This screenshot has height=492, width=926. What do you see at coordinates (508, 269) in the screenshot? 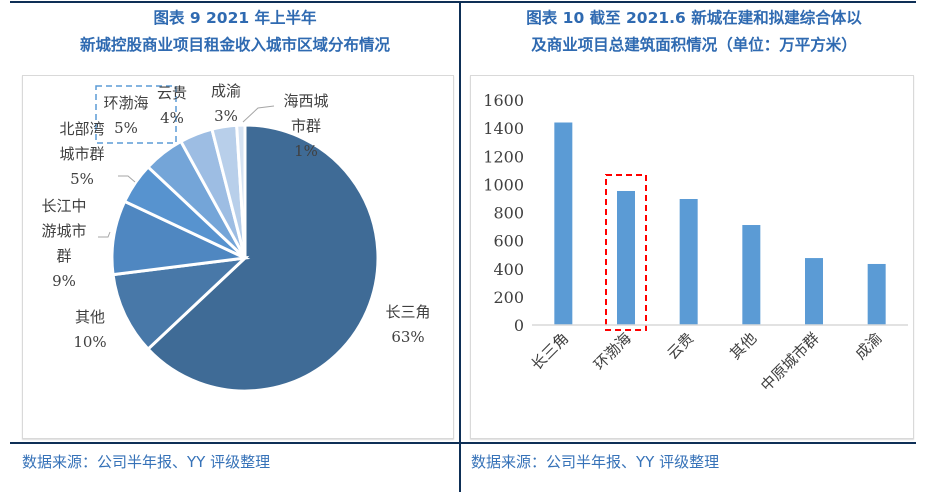
I see `y-tick-label: 400` at bounding box center [508, 269].